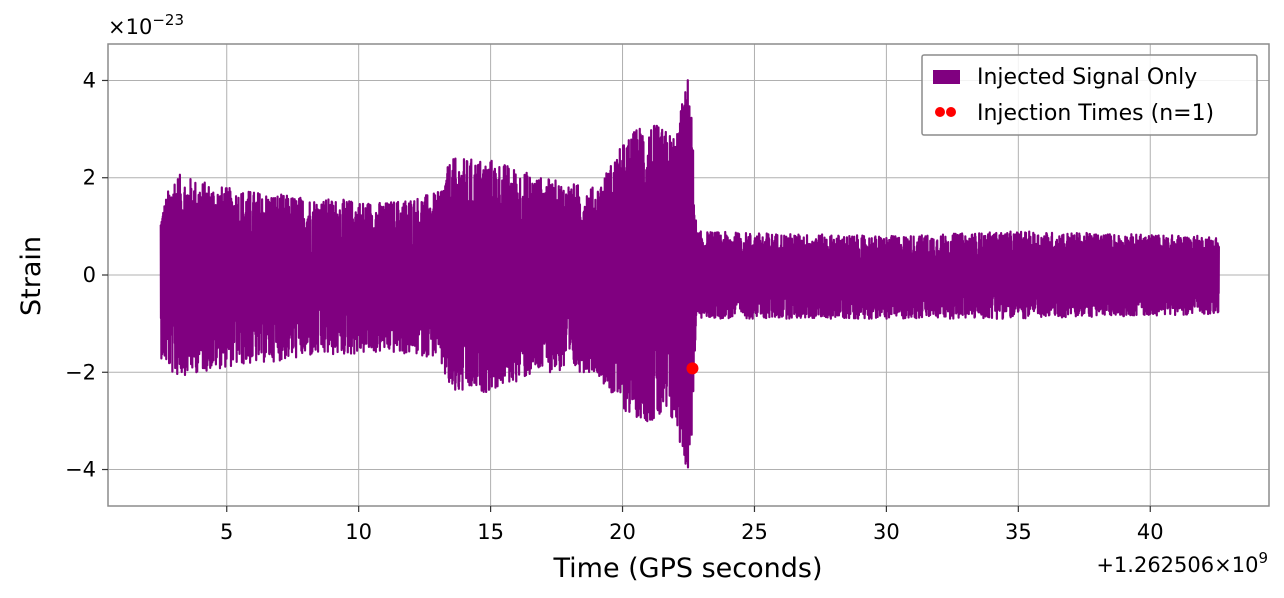 This screenshot has width=1284, height=598. Describe the element at coordinates (687, 568) in the screenshot. I see `x-axis-label: Time (GPS seconds)` at that location.